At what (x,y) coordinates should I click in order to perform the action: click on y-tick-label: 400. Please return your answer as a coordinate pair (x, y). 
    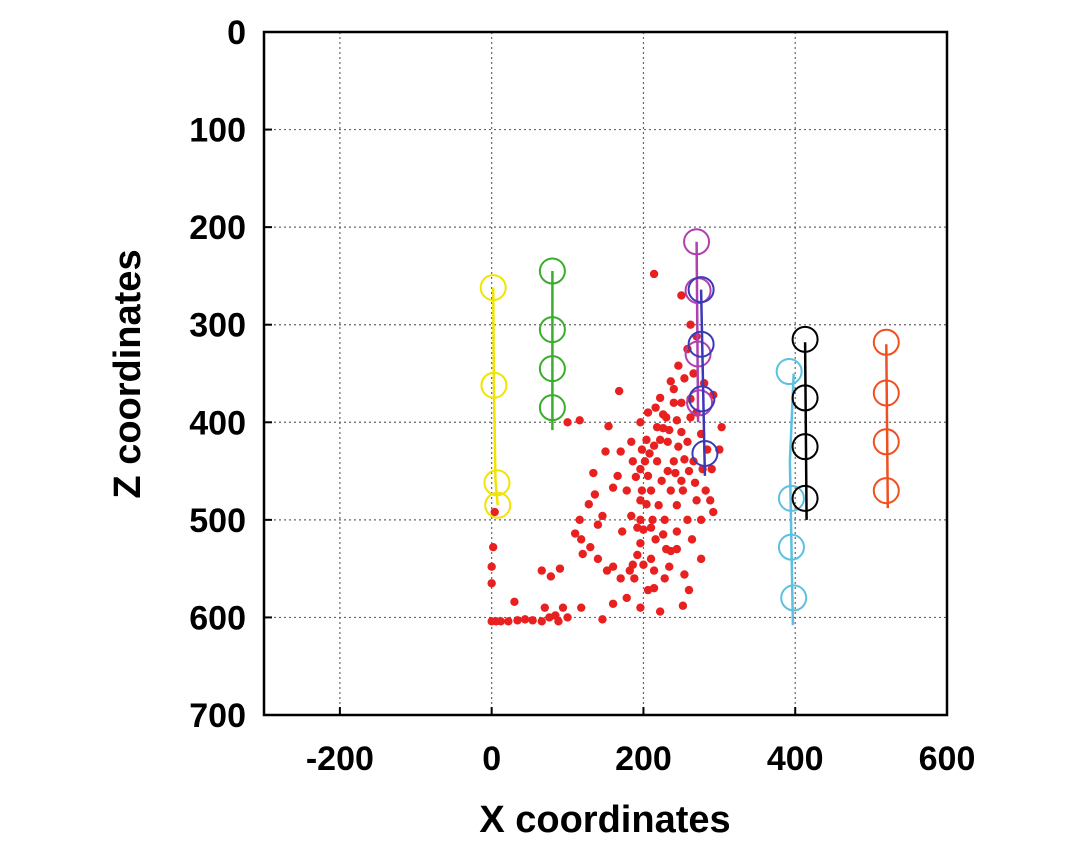
    Looking at the image, I should click on (217, 423).